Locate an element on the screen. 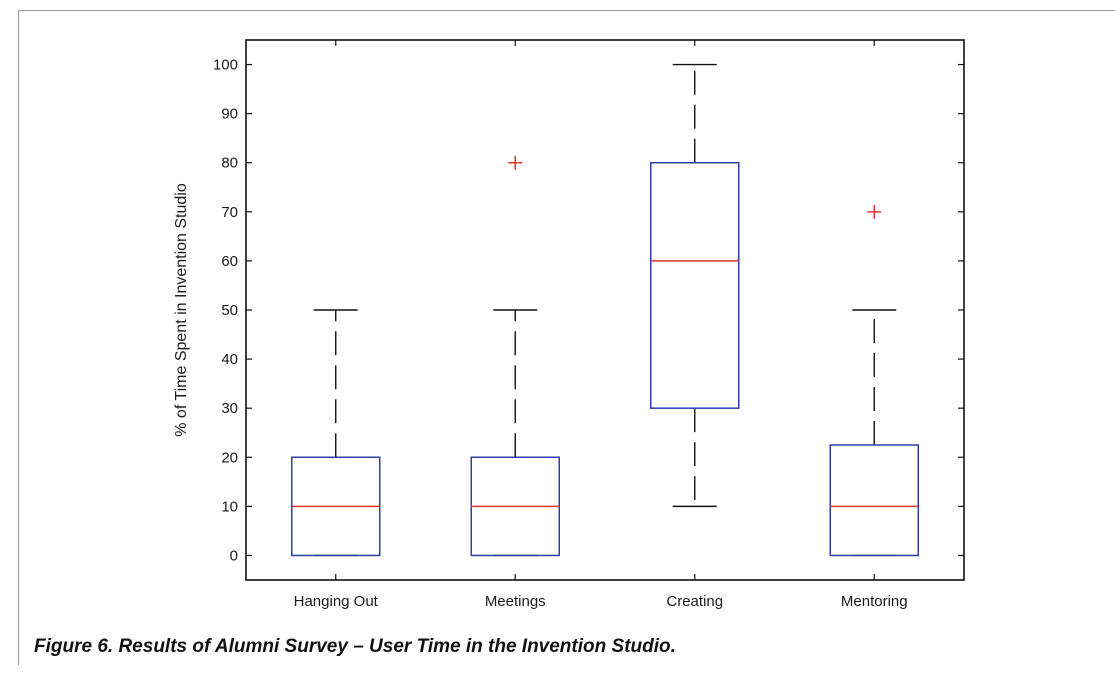 This screenshot has width=1115, height=675. y-tick-label-20: 20 is located at coordinates (229, 457).